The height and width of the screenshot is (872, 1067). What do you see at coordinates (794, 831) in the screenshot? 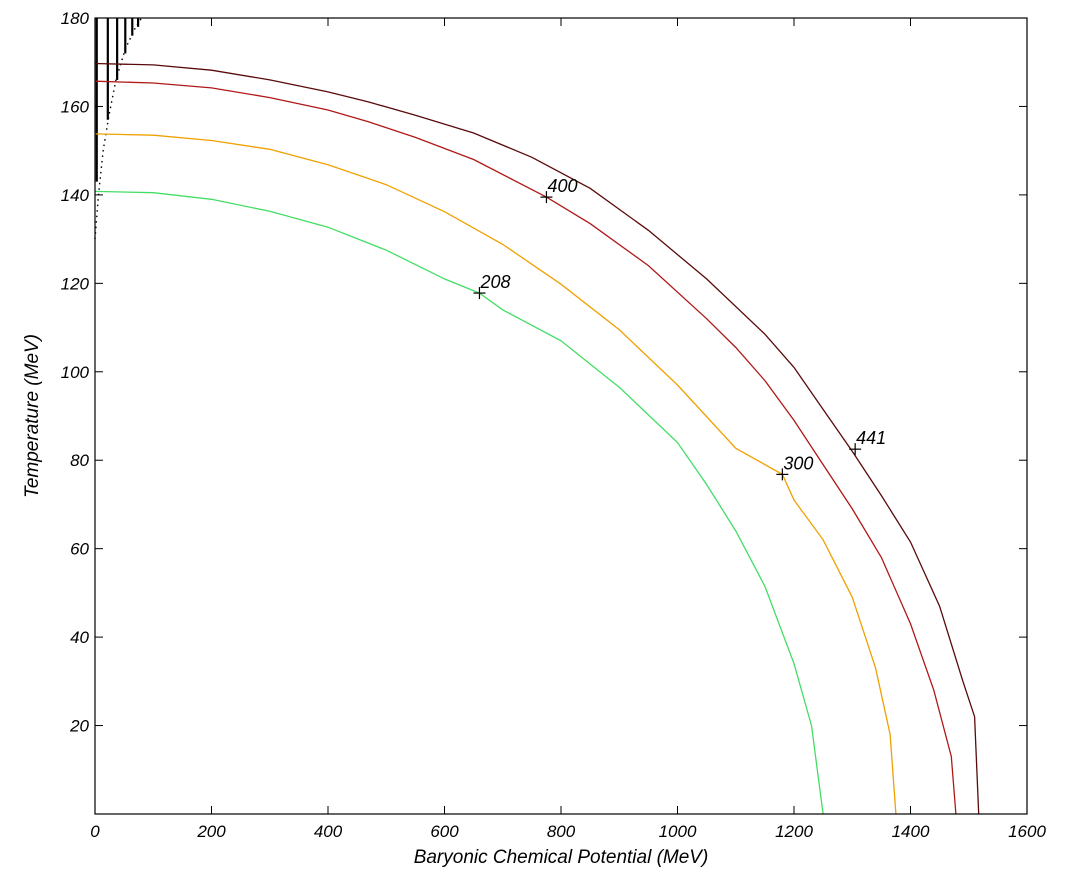
I see `x-tick-label: 1200` at bounding box center [794, 831].